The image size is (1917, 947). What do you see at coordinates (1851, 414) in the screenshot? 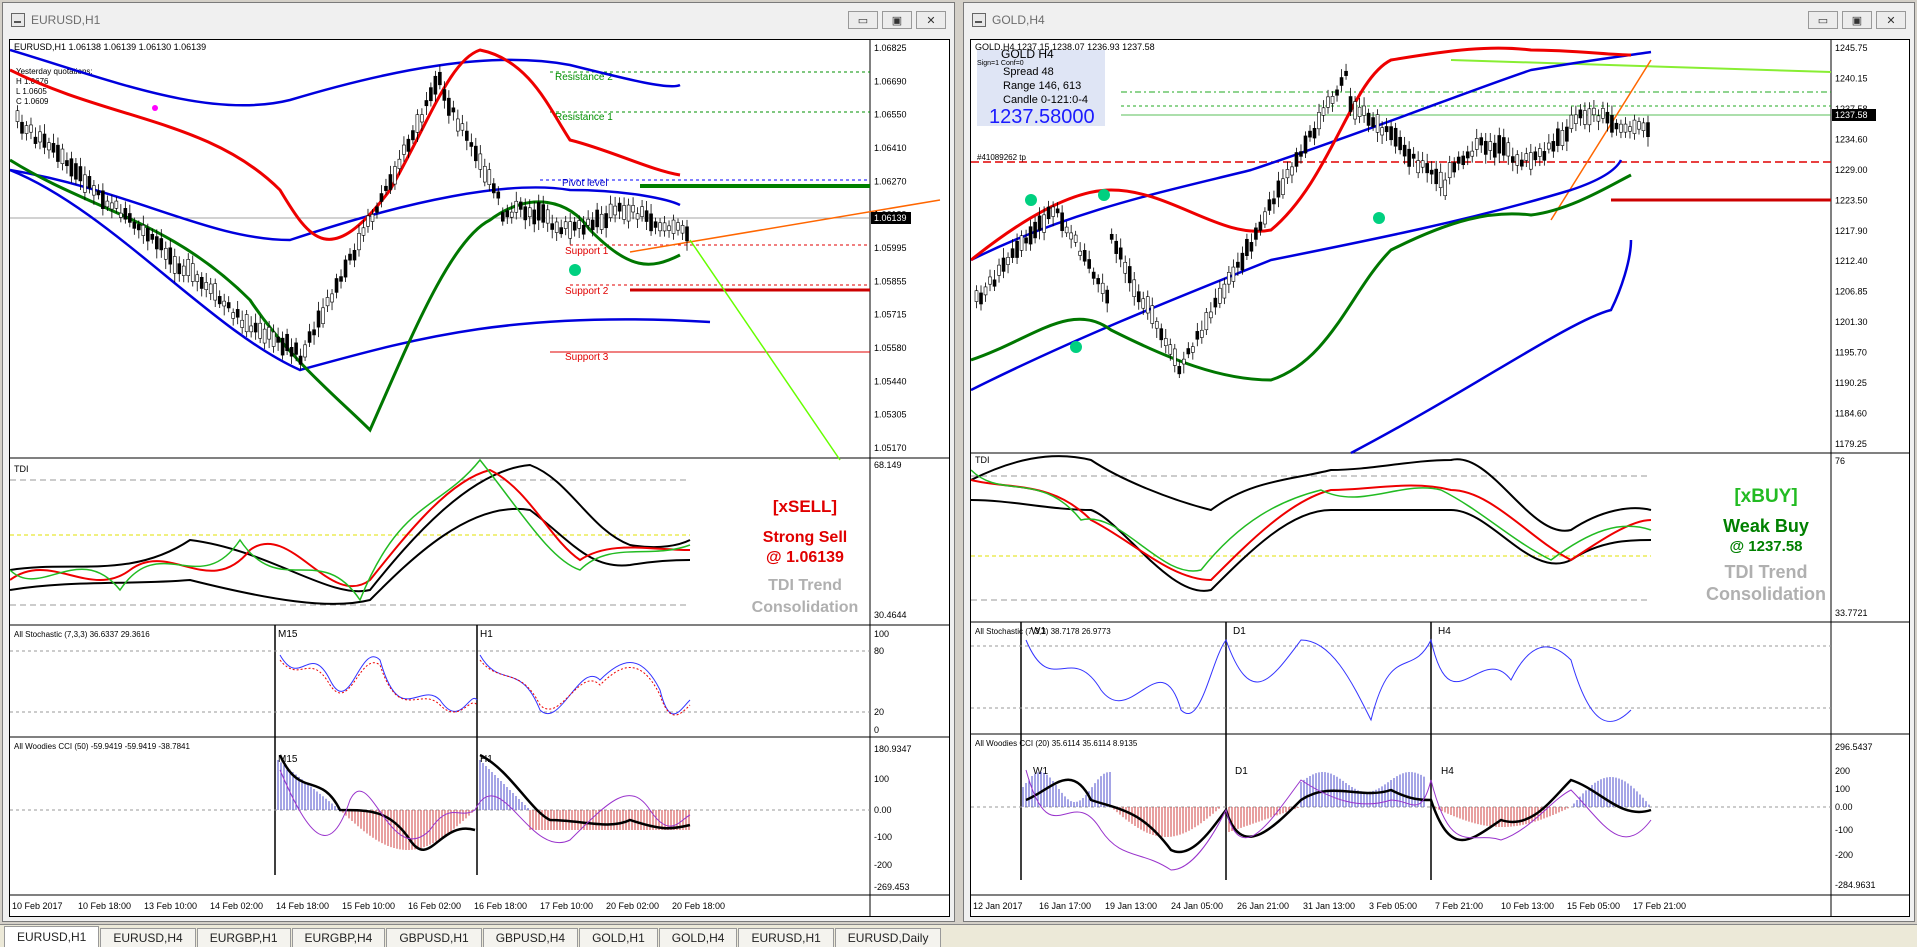
I see `price-scale-label: 1184.60` at bounding box center [1851, 414].